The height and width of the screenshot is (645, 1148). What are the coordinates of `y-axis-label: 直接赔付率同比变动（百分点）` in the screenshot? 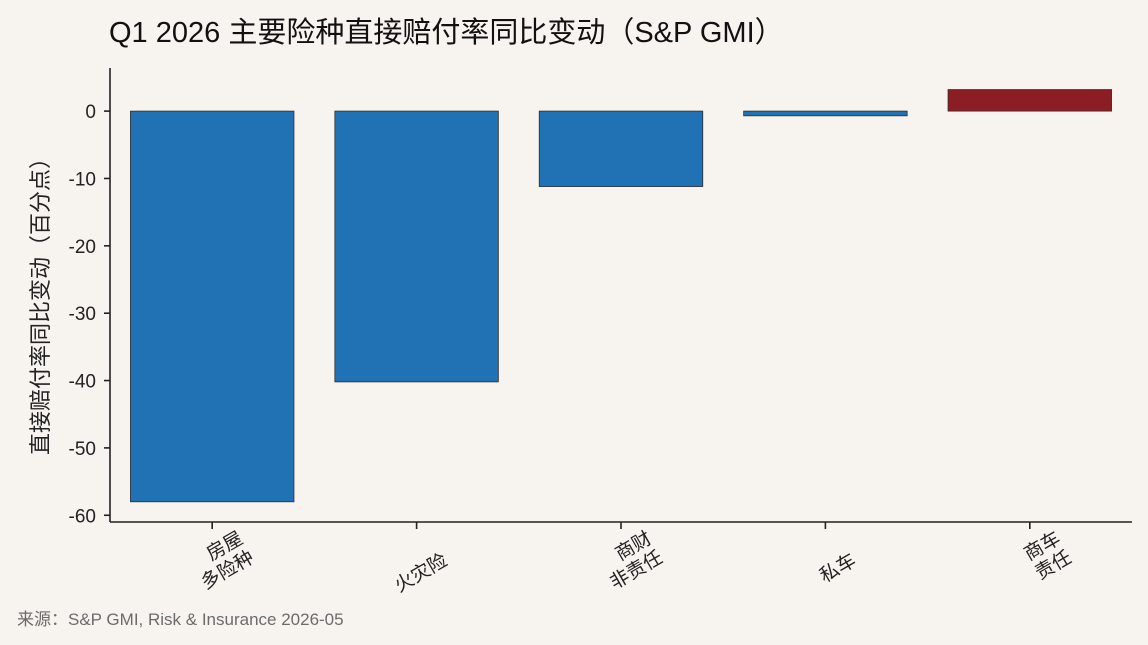 It's located at (40, 301).